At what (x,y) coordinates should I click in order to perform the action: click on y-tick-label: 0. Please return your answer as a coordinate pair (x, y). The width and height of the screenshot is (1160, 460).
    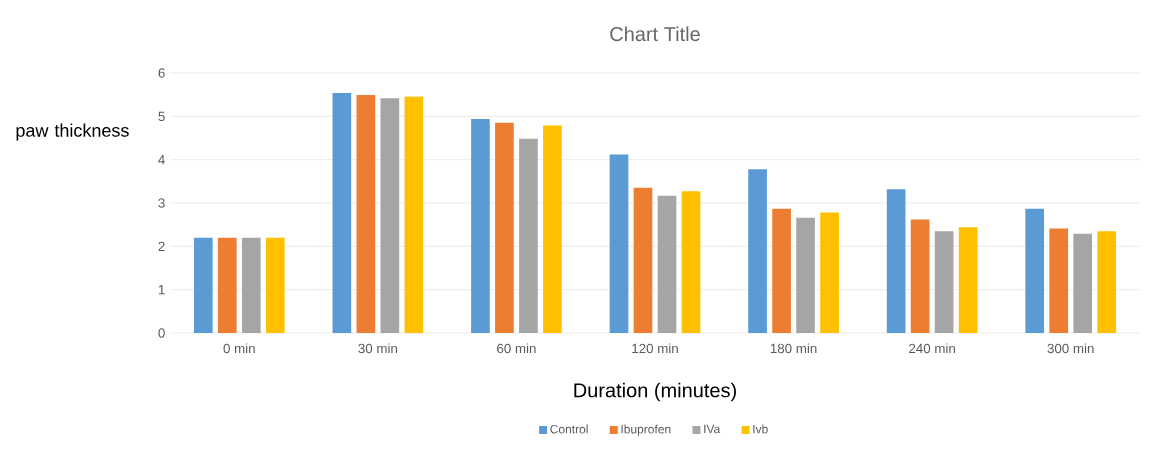
    Looking at the image, I should click on (161, 333).